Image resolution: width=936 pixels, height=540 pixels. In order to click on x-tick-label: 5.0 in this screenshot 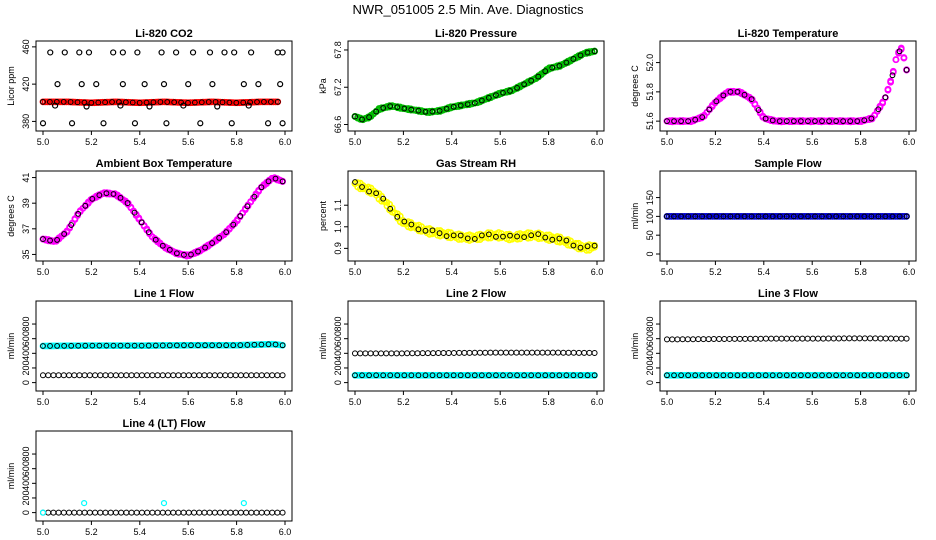, I will do `click(43, 272)`.